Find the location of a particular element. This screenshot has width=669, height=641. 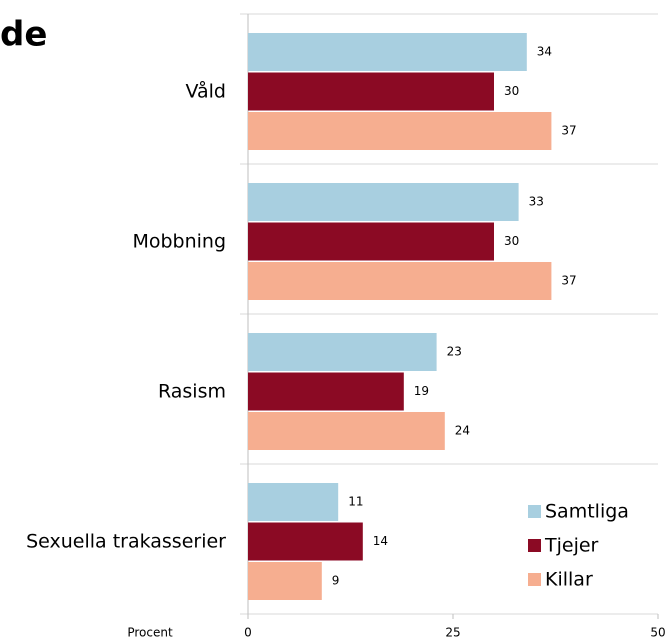

x-tick-label: 50 is located at coordinates (657, 633).